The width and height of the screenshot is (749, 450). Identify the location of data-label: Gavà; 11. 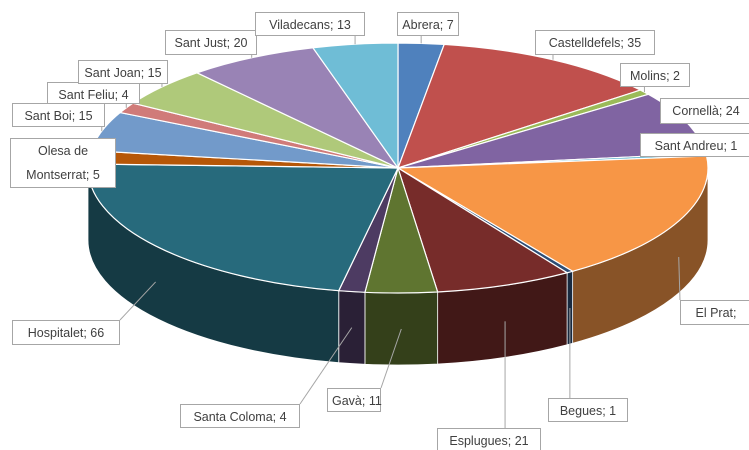
(354, 400).